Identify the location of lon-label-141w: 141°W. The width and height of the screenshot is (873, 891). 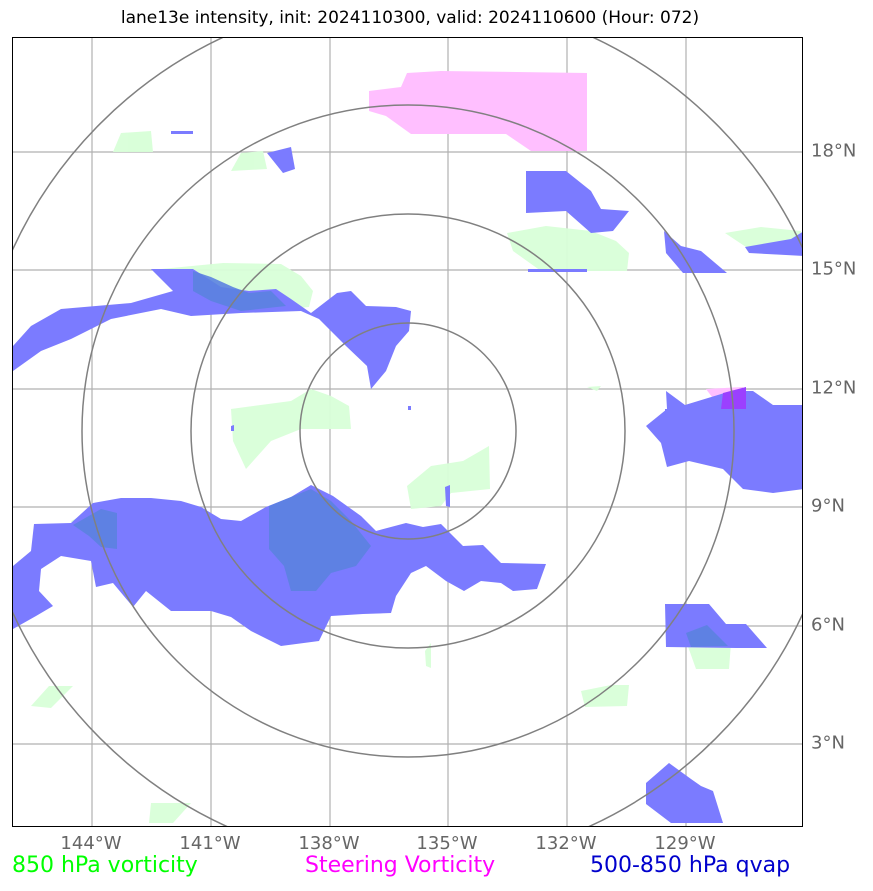
(210, 843).